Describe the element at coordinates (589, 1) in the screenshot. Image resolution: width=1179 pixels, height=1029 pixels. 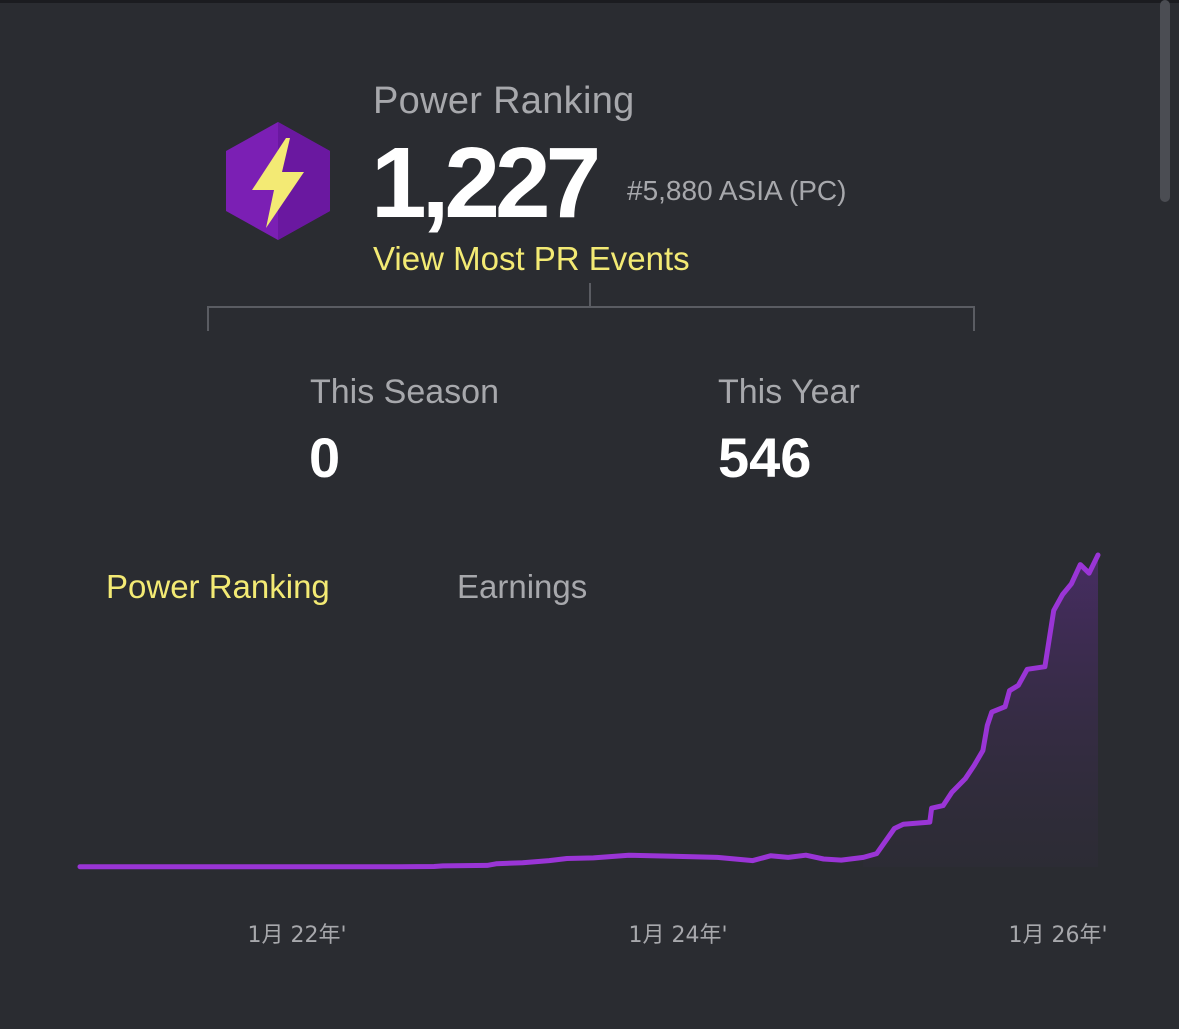
I see `top-border` at that location.